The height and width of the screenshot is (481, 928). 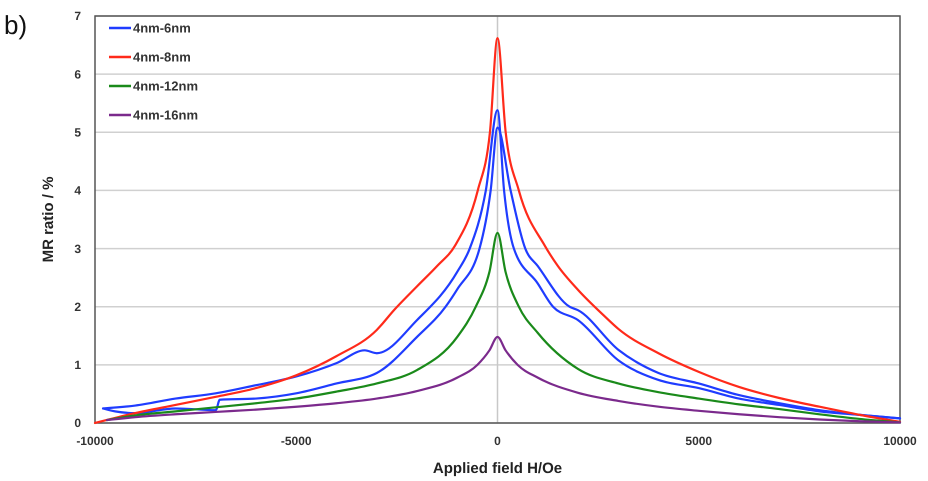 I want to click on y-tick-label: 7, so click(x=78, y=16).